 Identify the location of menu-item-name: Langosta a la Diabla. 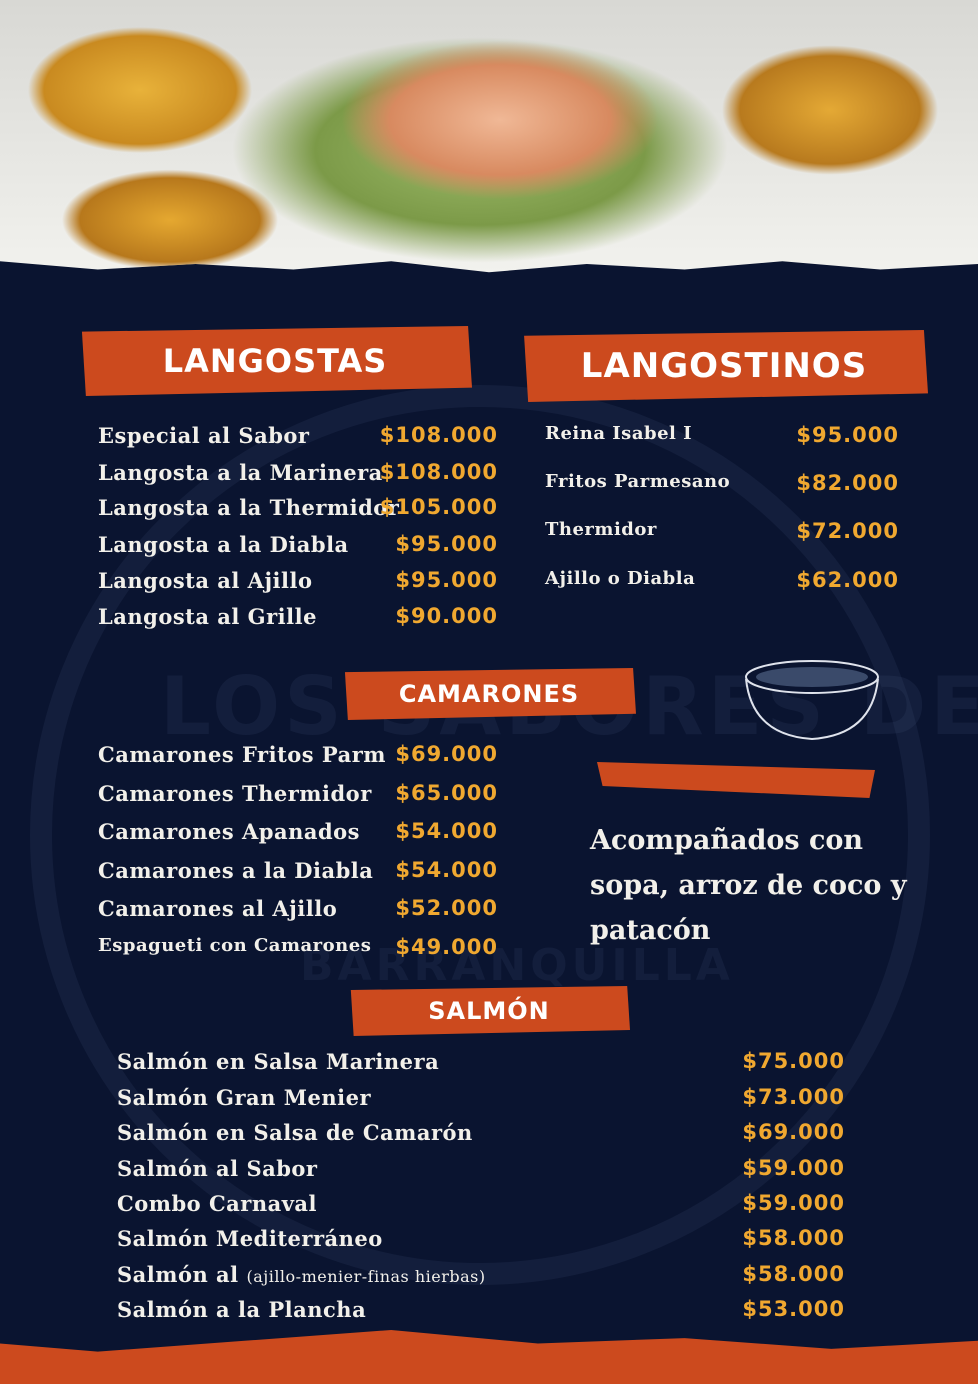
(223, 544).